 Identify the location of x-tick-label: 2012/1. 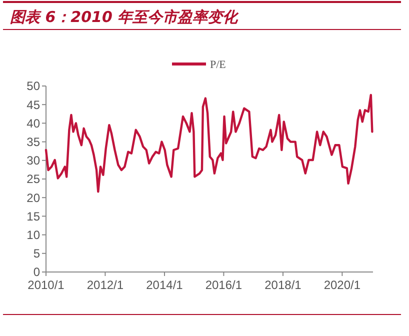
(105, 285).